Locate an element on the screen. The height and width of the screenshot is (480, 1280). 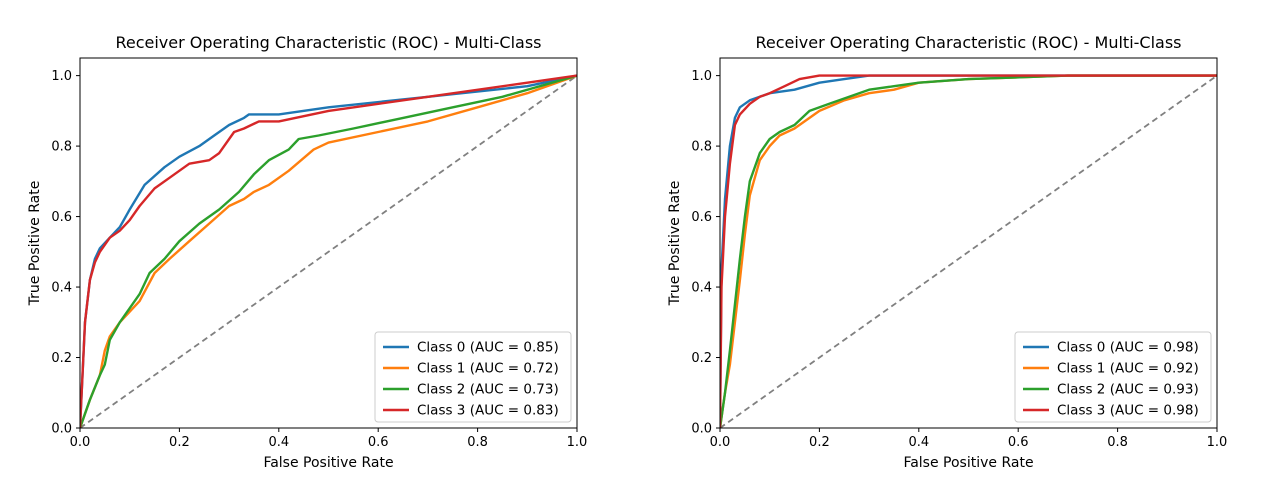
legend-label-class-1: Class 1 (AUC = 0.72) is located at coordinates (488, 369).